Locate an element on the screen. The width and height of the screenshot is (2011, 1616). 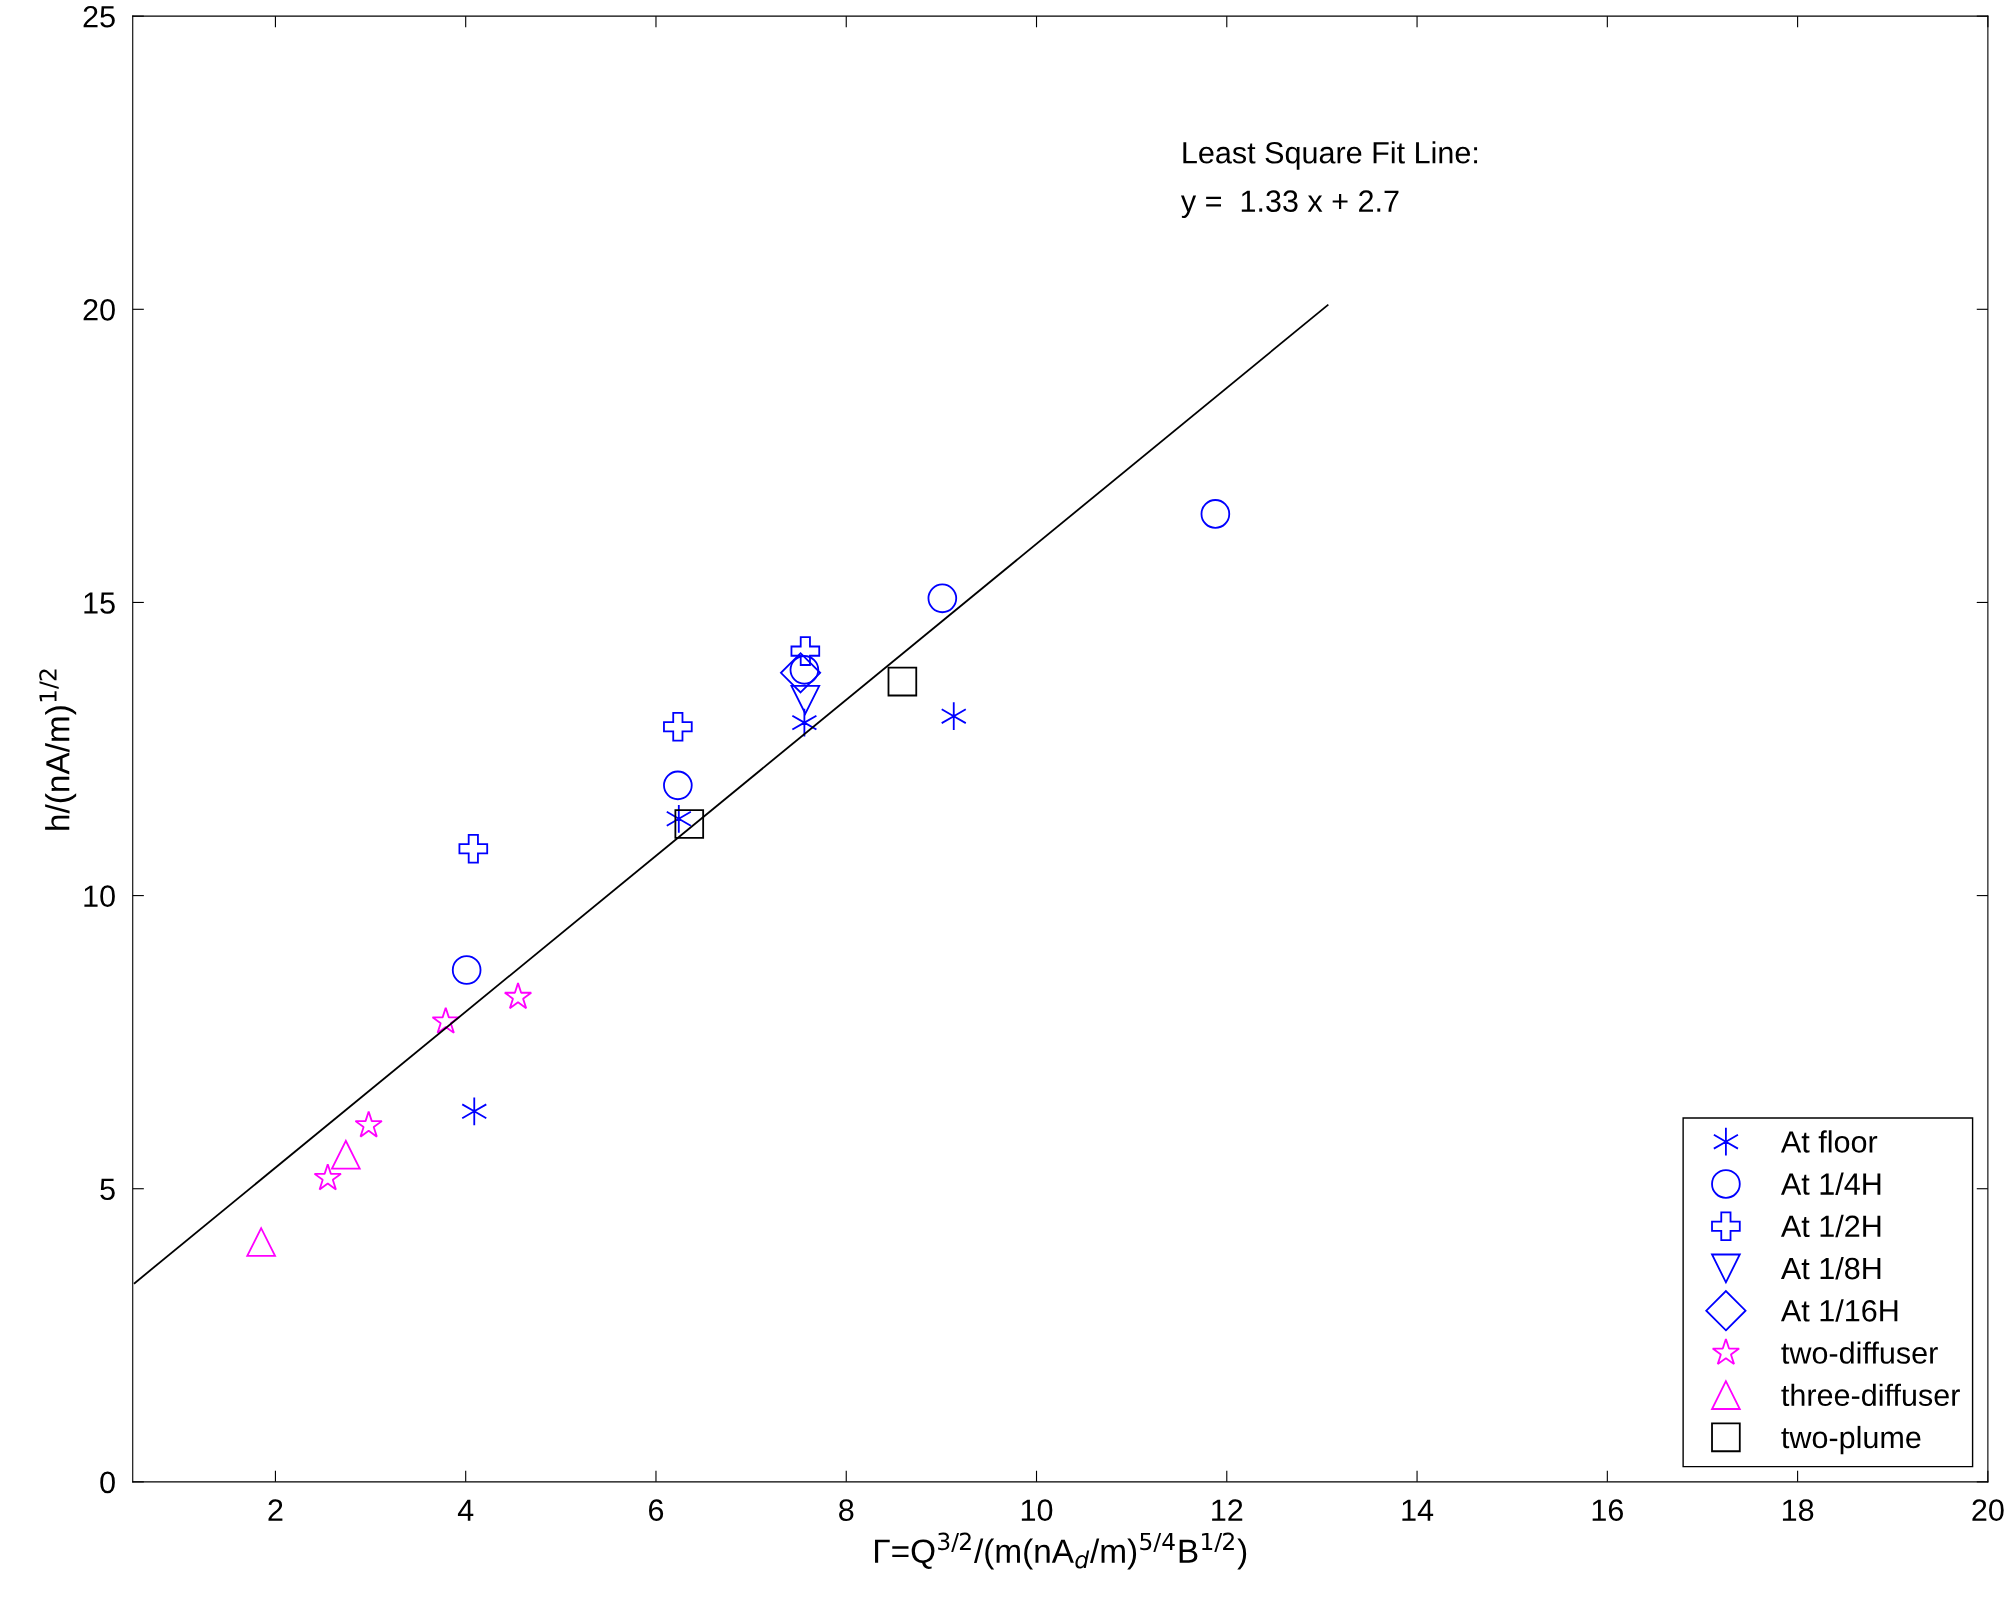
y-tick-label: 10 is located at coordinates (99, 896).